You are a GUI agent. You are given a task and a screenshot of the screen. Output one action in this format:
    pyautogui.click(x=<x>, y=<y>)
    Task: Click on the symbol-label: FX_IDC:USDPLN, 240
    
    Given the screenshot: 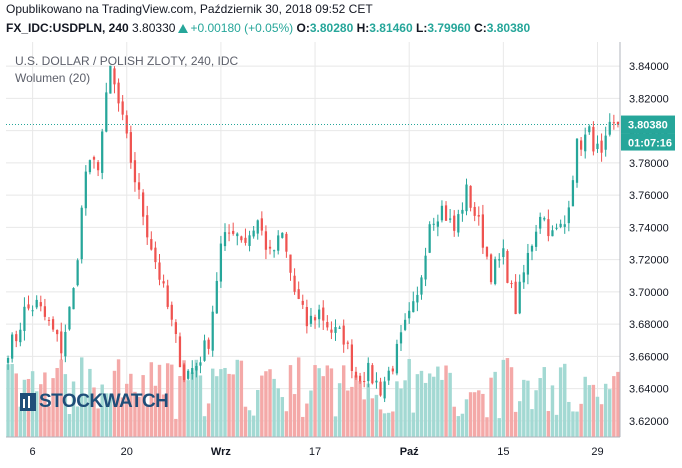 What is the action you would take?
    pyautogui.click(x=67, y=28)
    